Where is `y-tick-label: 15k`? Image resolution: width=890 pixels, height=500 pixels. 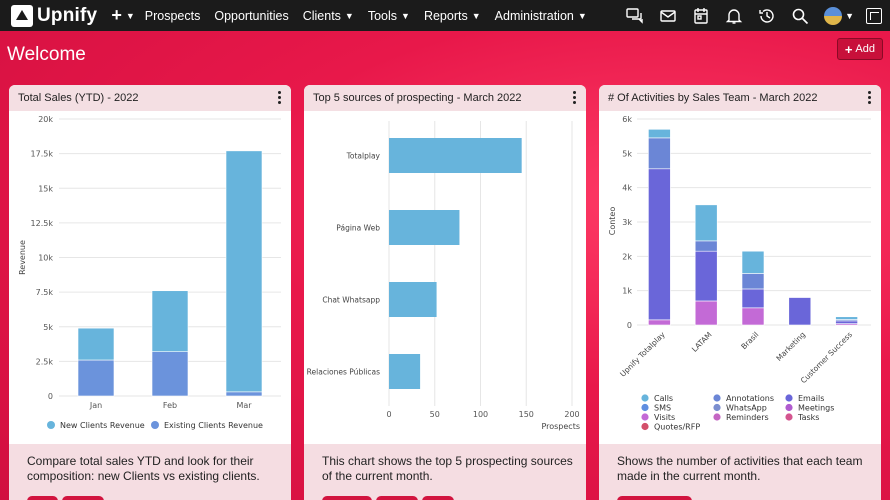
y-tick-label: 15k is located at coordinates (45, 188).